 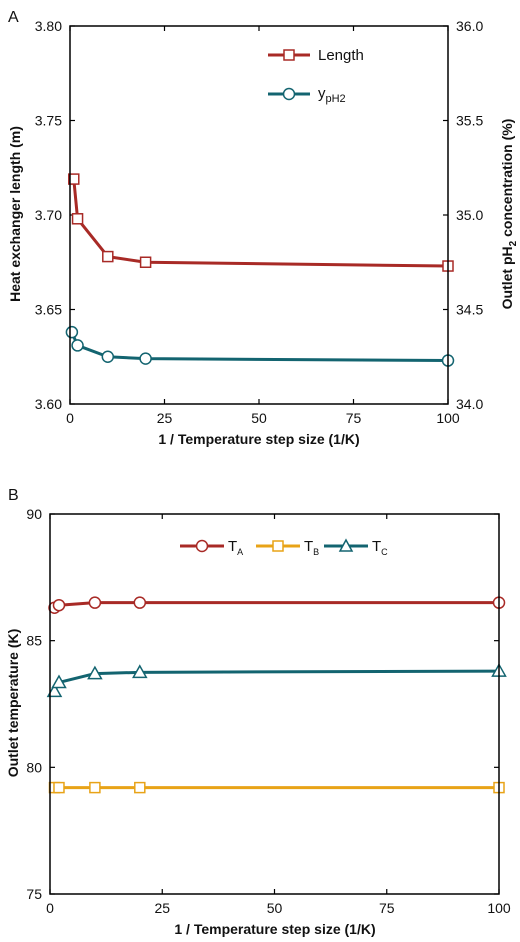 What do you see at coordinates (48, 26) in the screenshot?
I see `chart-a-ytick-label-4: 3.80` at bounding box center [48, 26].